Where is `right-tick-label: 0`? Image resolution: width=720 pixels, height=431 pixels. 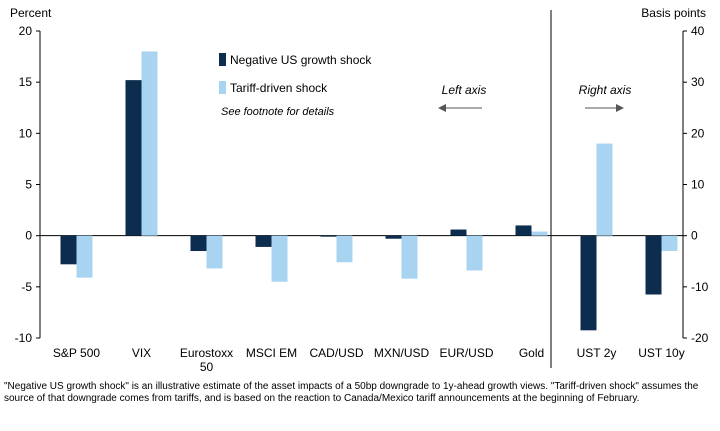
right-tick-label: 0 is located at coordinates (694, 236).